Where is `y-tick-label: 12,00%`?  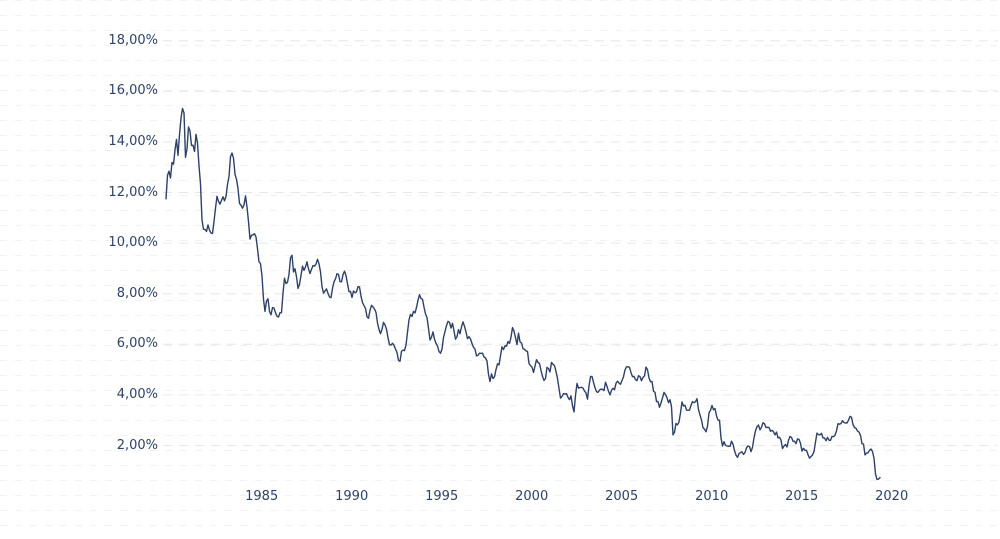
y-tick-label: 12,00% is located at coordinates (133, 192).